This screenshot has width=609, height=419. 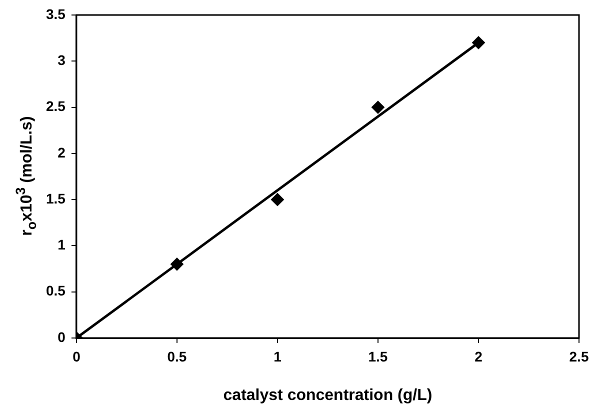 What do you see at coordinates (56, 106) in the screenshot?
I see `y-tick-label: 2.5` at bounding box center [56, 106].